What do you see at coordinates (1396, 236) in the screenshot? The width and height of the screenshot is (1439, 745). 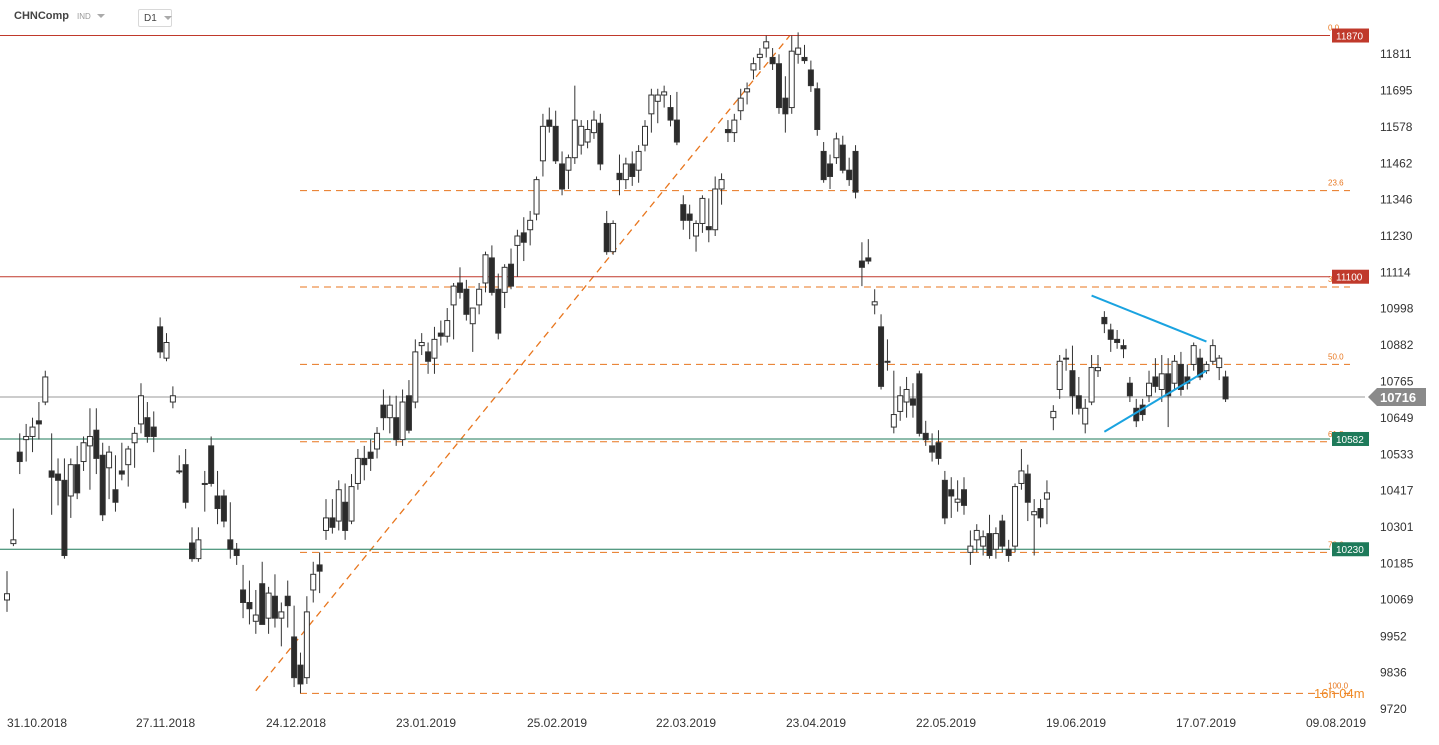 I see `y-tick-label: 11230` at bounding box center [1396, 236].